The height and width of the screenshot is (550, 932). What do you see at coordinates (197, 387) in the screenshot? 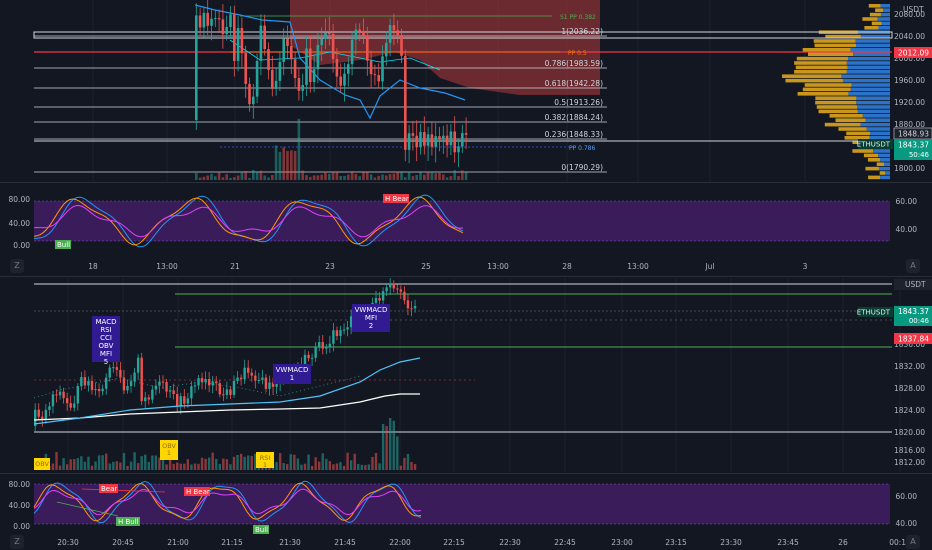
I see `psar-dots` at bounding box center [197, 387].